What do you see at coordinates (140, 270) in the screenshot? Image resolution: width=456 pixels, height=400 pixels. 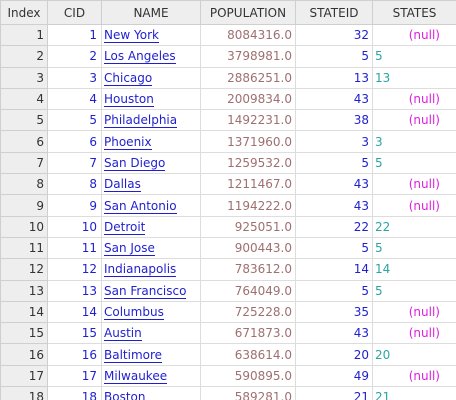 I see `city-name-link: Indianapolis` at bounding box center [140, 270].